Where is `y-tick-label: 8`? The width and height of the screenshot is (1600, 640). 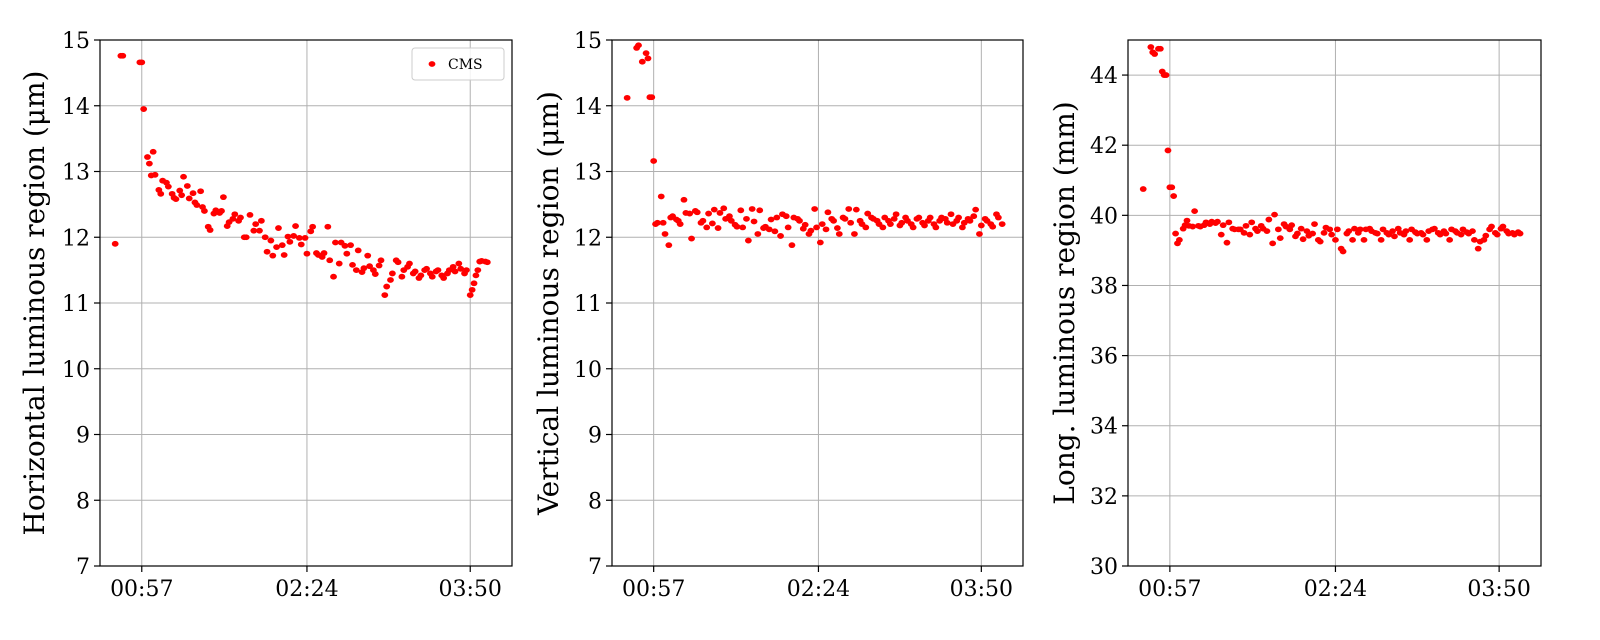
y-tick-label: 8 is located at coordinates (595, 501).